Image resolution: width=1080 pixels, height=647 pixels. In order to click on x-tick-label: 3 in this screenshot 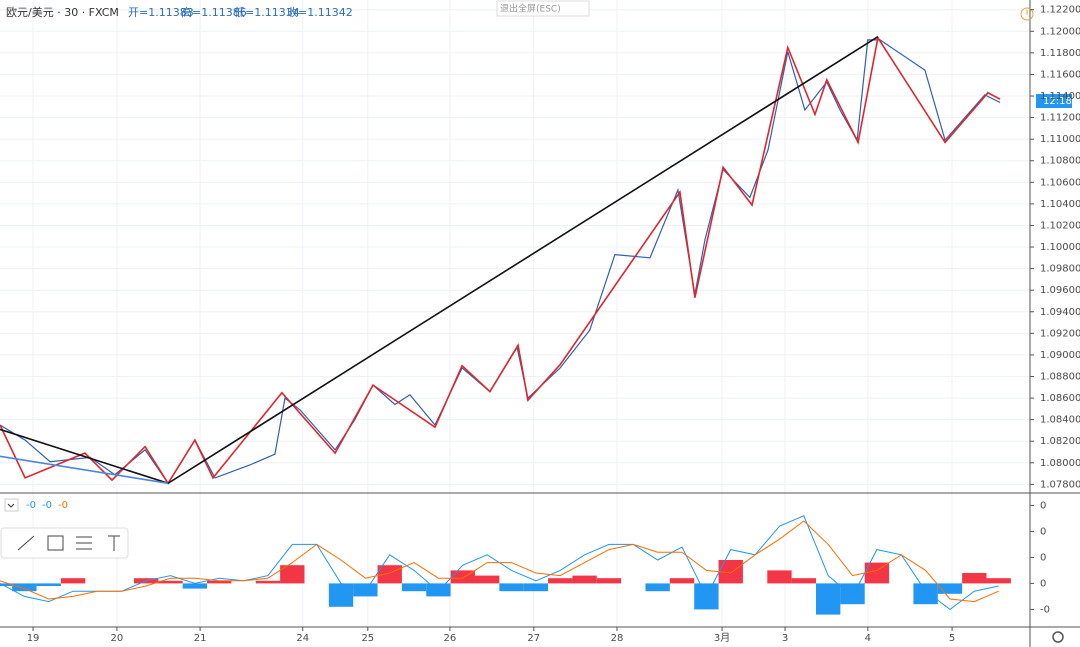, I will do `click(785, 638)`.